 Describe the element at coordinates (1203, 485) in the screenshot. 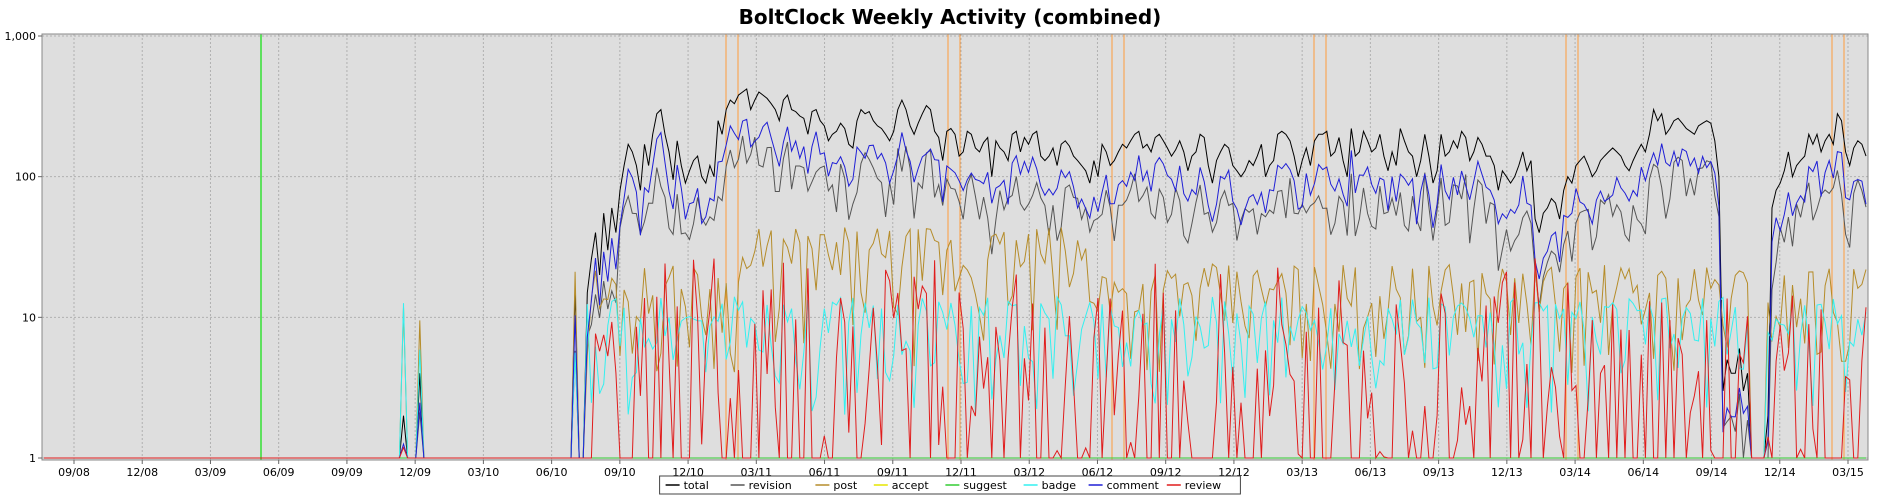

I see `legend-label-review: review` at that location.